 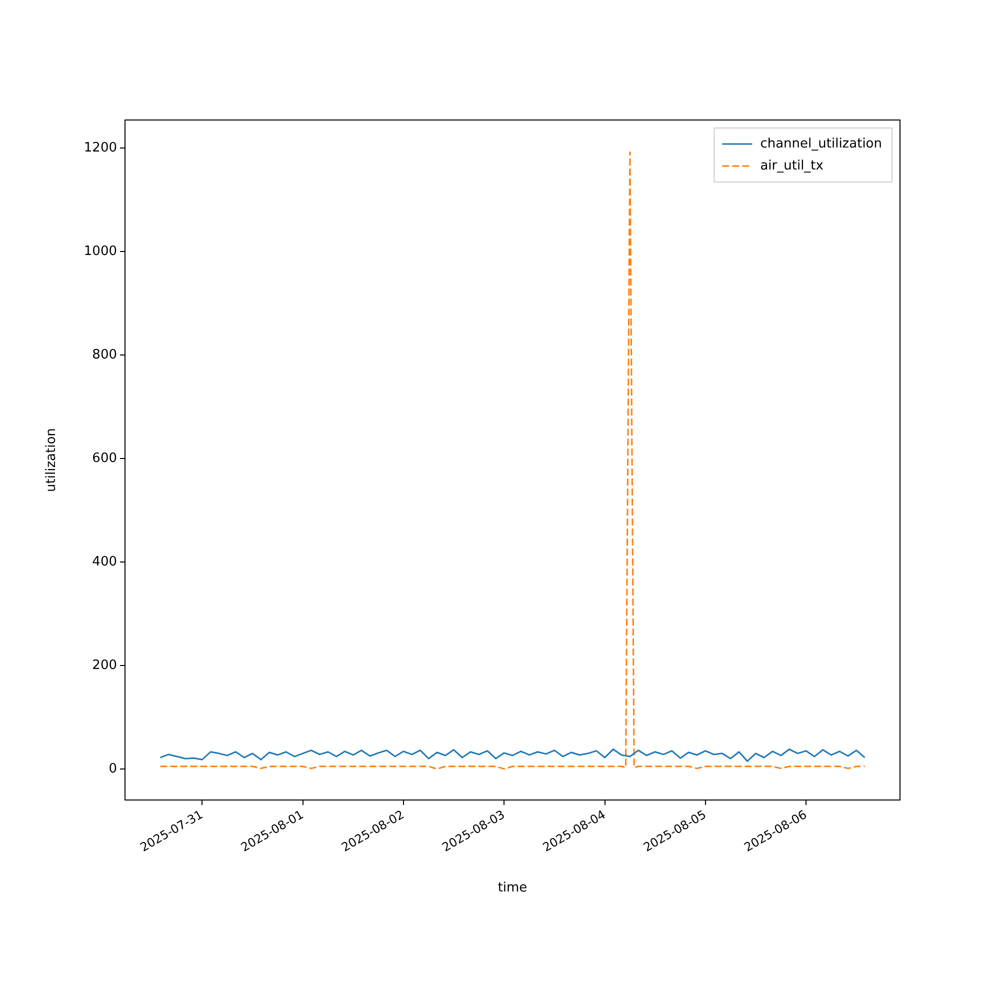 I want to click on y-tick-label: 600, so click(x=104, y=458).